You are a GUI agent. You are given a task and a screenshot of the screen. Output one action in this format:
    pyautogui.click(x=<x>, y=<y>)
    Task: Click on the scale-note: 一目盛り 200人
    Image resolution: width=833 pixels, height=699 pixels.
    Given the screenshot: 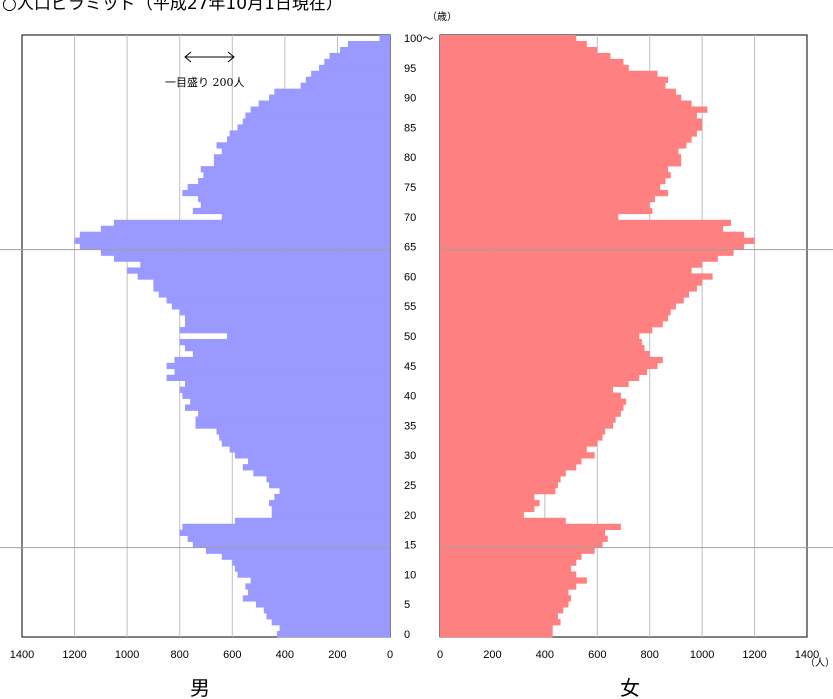 What is the action you would take?
    pyautogui.click(x=205, y=70)
    